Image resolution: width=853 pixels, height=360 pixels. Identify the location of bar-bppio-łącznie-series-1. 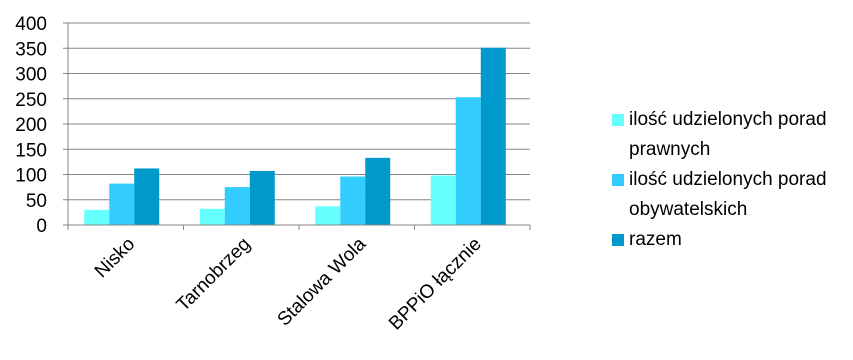
(468, 161).